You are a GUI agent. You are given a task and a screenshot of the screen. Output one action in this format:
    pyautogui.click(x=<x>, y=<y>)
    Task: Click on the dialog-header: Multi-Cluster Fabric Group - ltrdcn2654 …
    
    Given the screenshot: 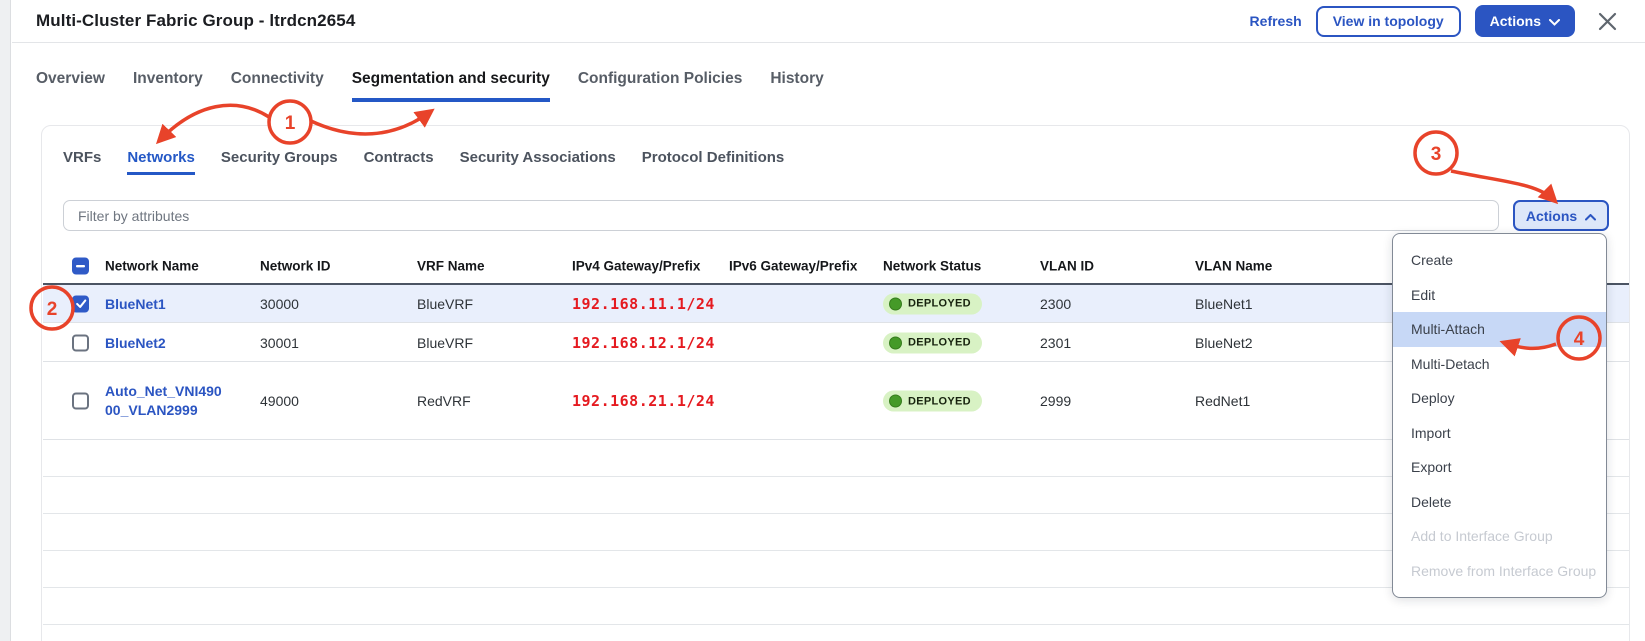 What is the action you would take?
    pyautogui.click(x=828, y=21)
    